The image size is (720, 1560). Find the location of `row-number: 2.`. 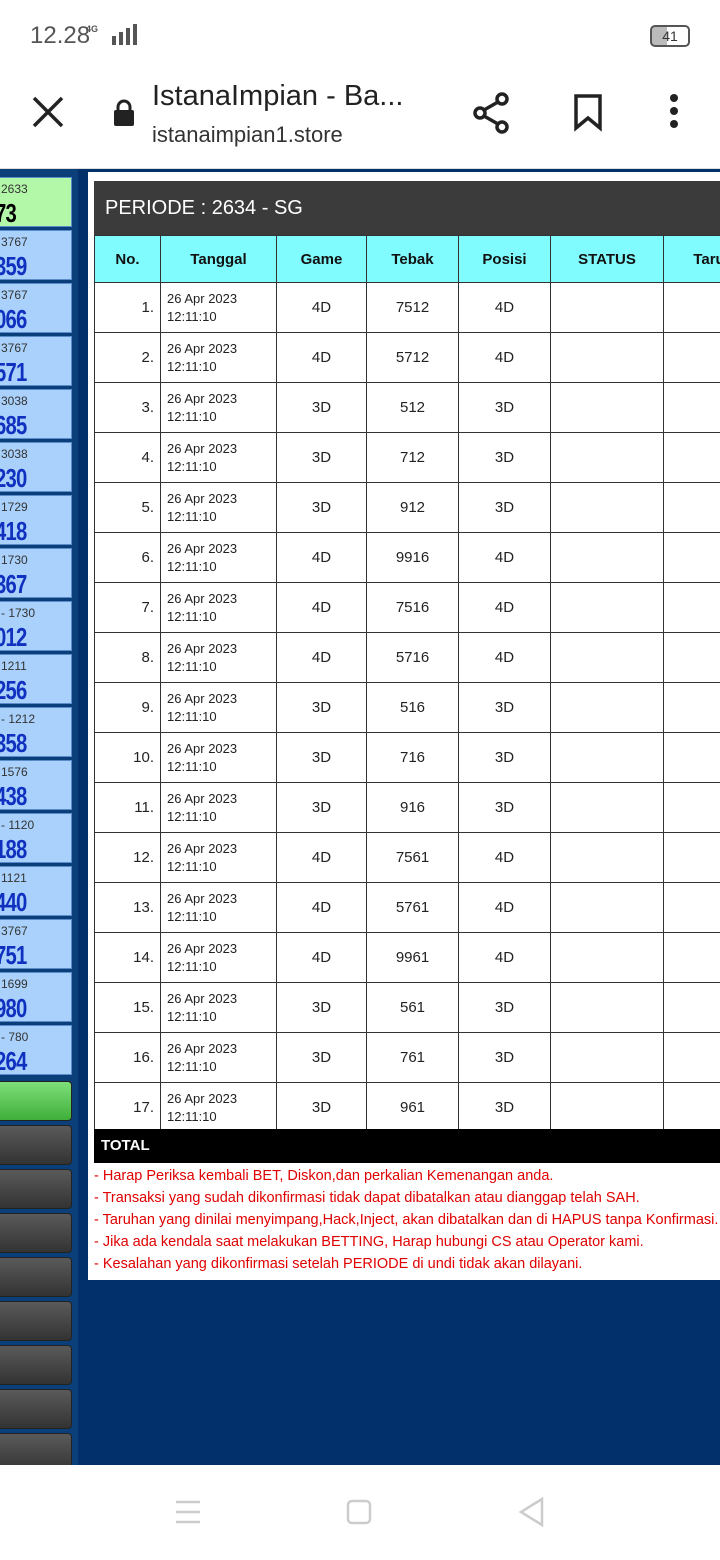

row-number: 2. is located at coordinates (127, 357).